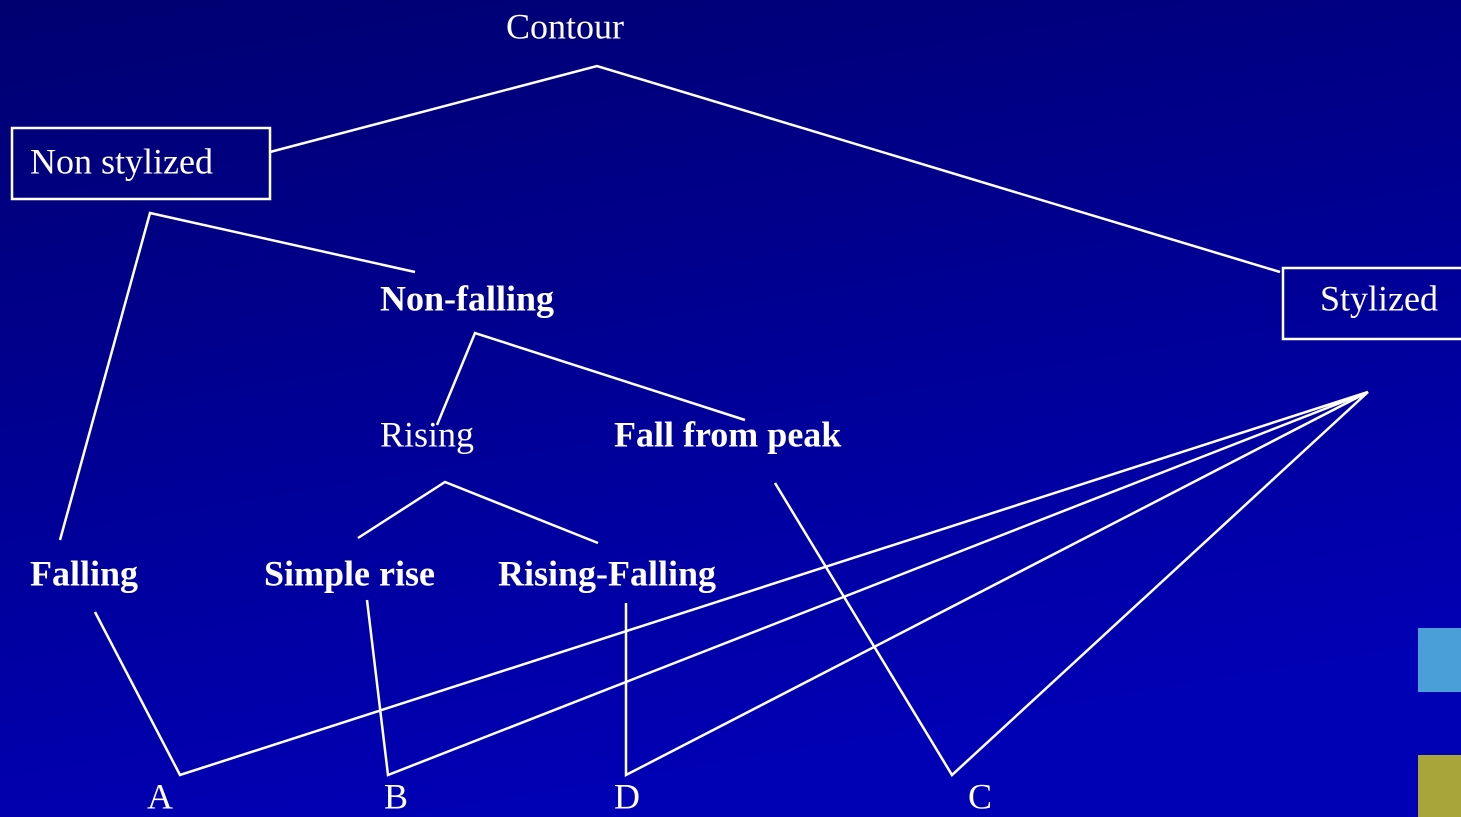 The image size is (1461, 817). I want to click on leaf-label: B, so click(396, 796).